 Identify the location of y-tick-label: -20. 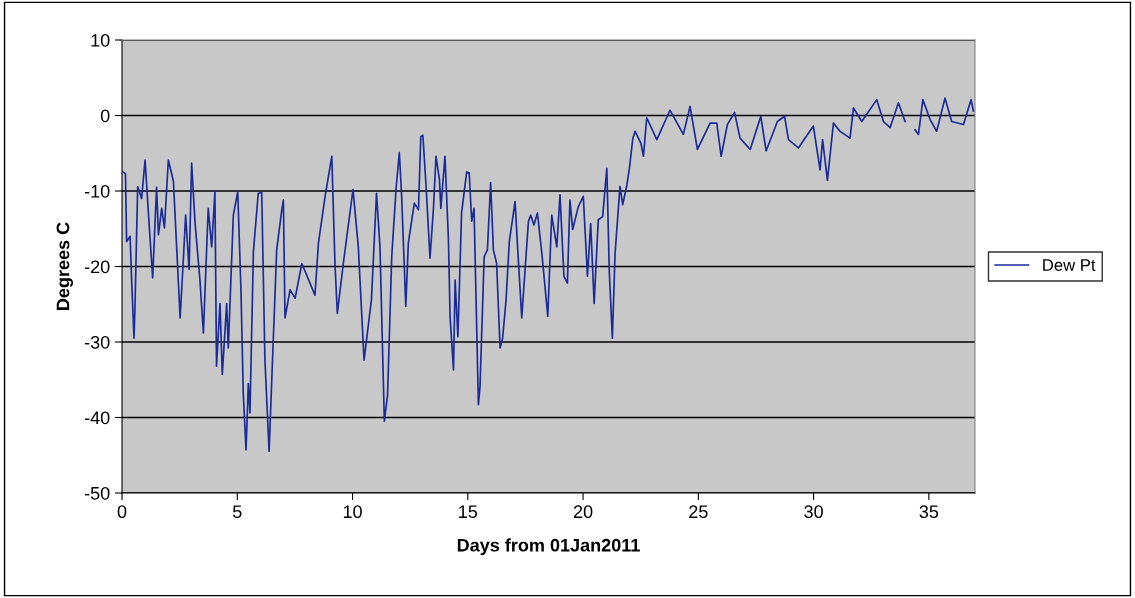
(97, 267).